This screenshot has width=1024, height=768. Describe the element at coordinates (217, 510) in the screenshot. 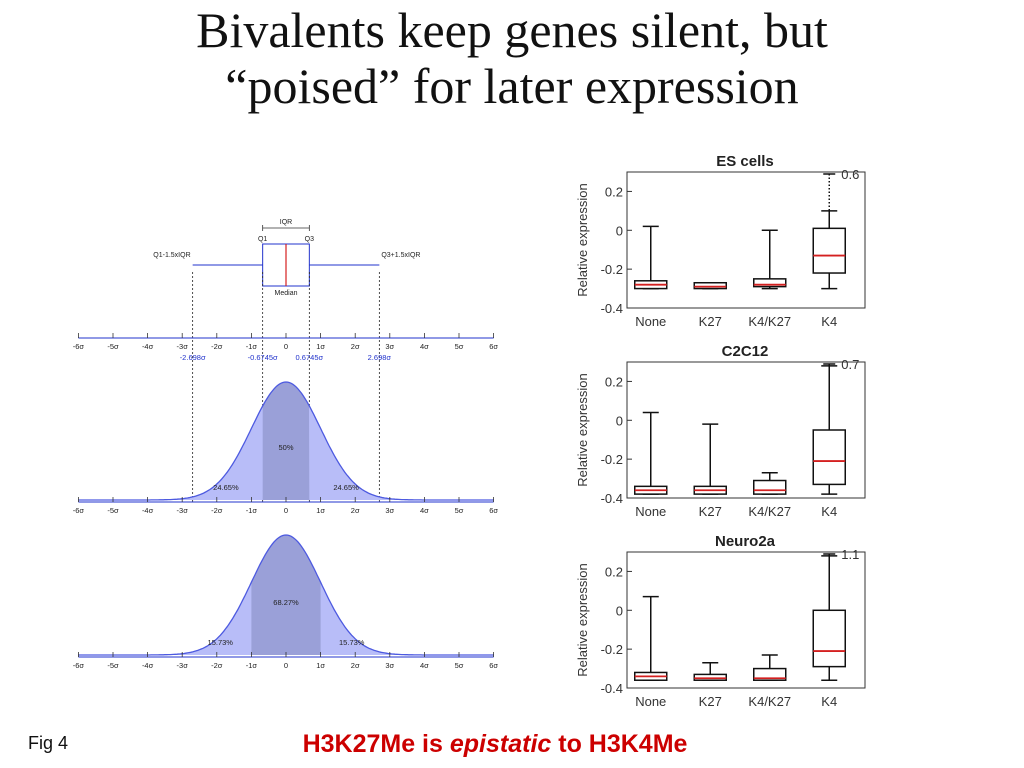

I see `axis-mid-tick-label: -2σ` at that location.